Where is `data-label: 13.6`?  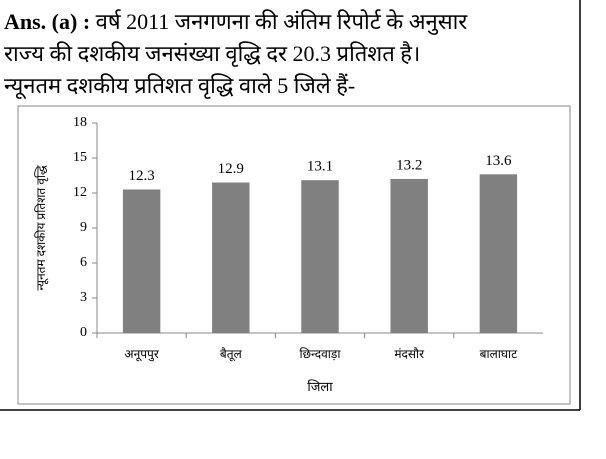
data-label: 13.6 is located at coordinates (498, 161).